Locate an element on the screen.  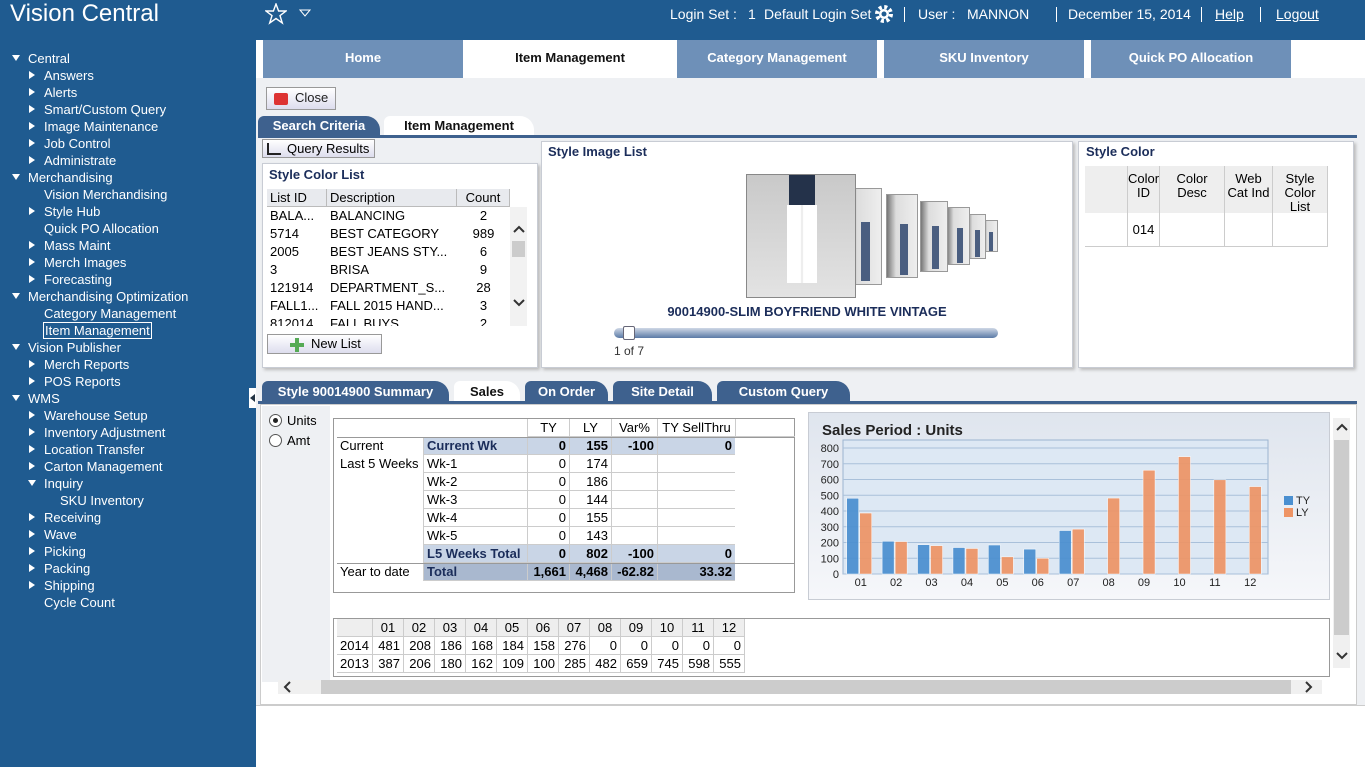
sub-tab: Search Criteria is located at coordinates (319, 125).